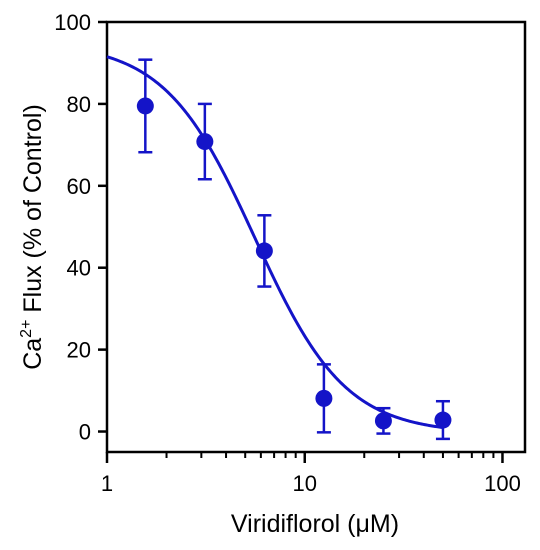 The width and height of the screenshot is (540, 550). Describe the element at coordinates (79, 186) in the screenshot. I see `y-tick-label: 60` at that location.